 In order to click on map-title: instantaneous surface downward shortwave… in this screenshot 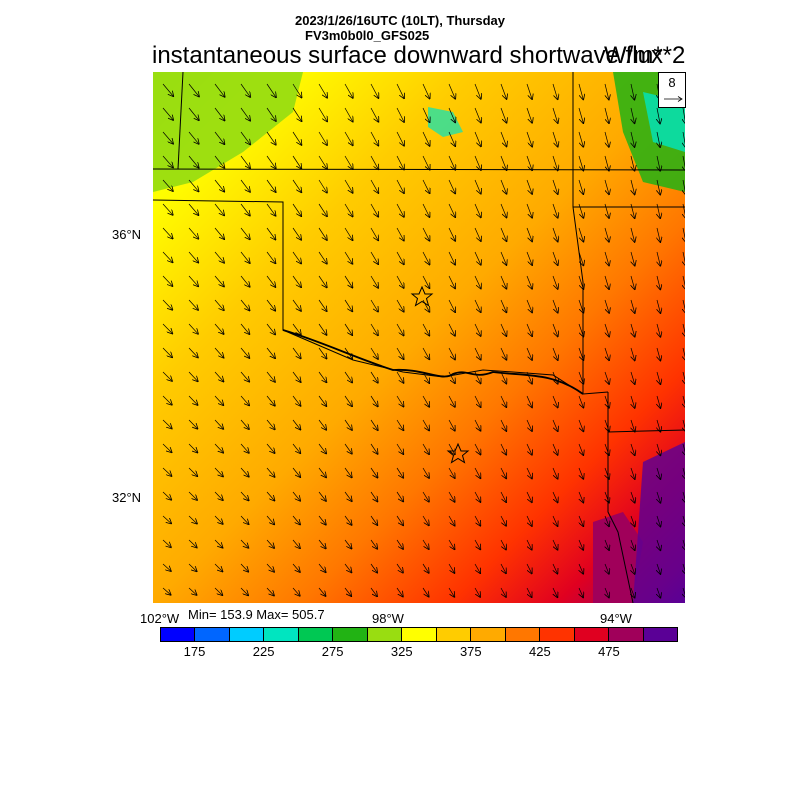, I will do `click(407, 55)`.